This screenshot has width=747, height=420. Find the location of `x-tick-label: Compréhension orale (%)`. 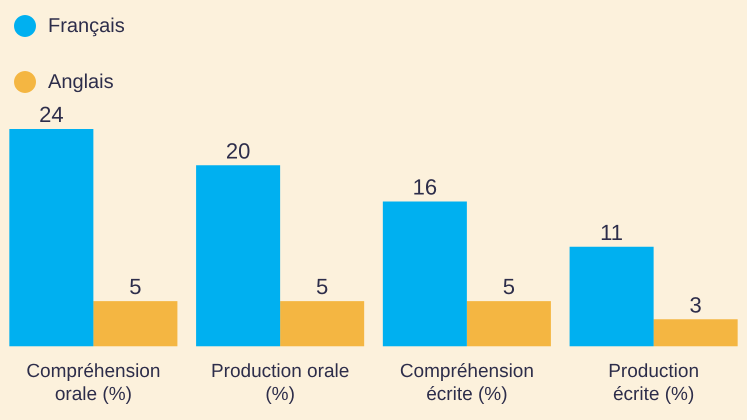

x-tick-label: Compréhension orale (%) is located at coordinates (93, 383).